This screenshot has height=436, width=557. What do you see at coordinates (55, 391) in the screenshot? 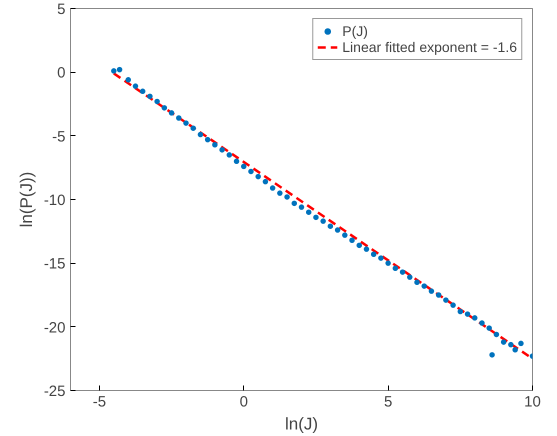
I see `y-tick-label: -25` at bounding box center [55, 391].